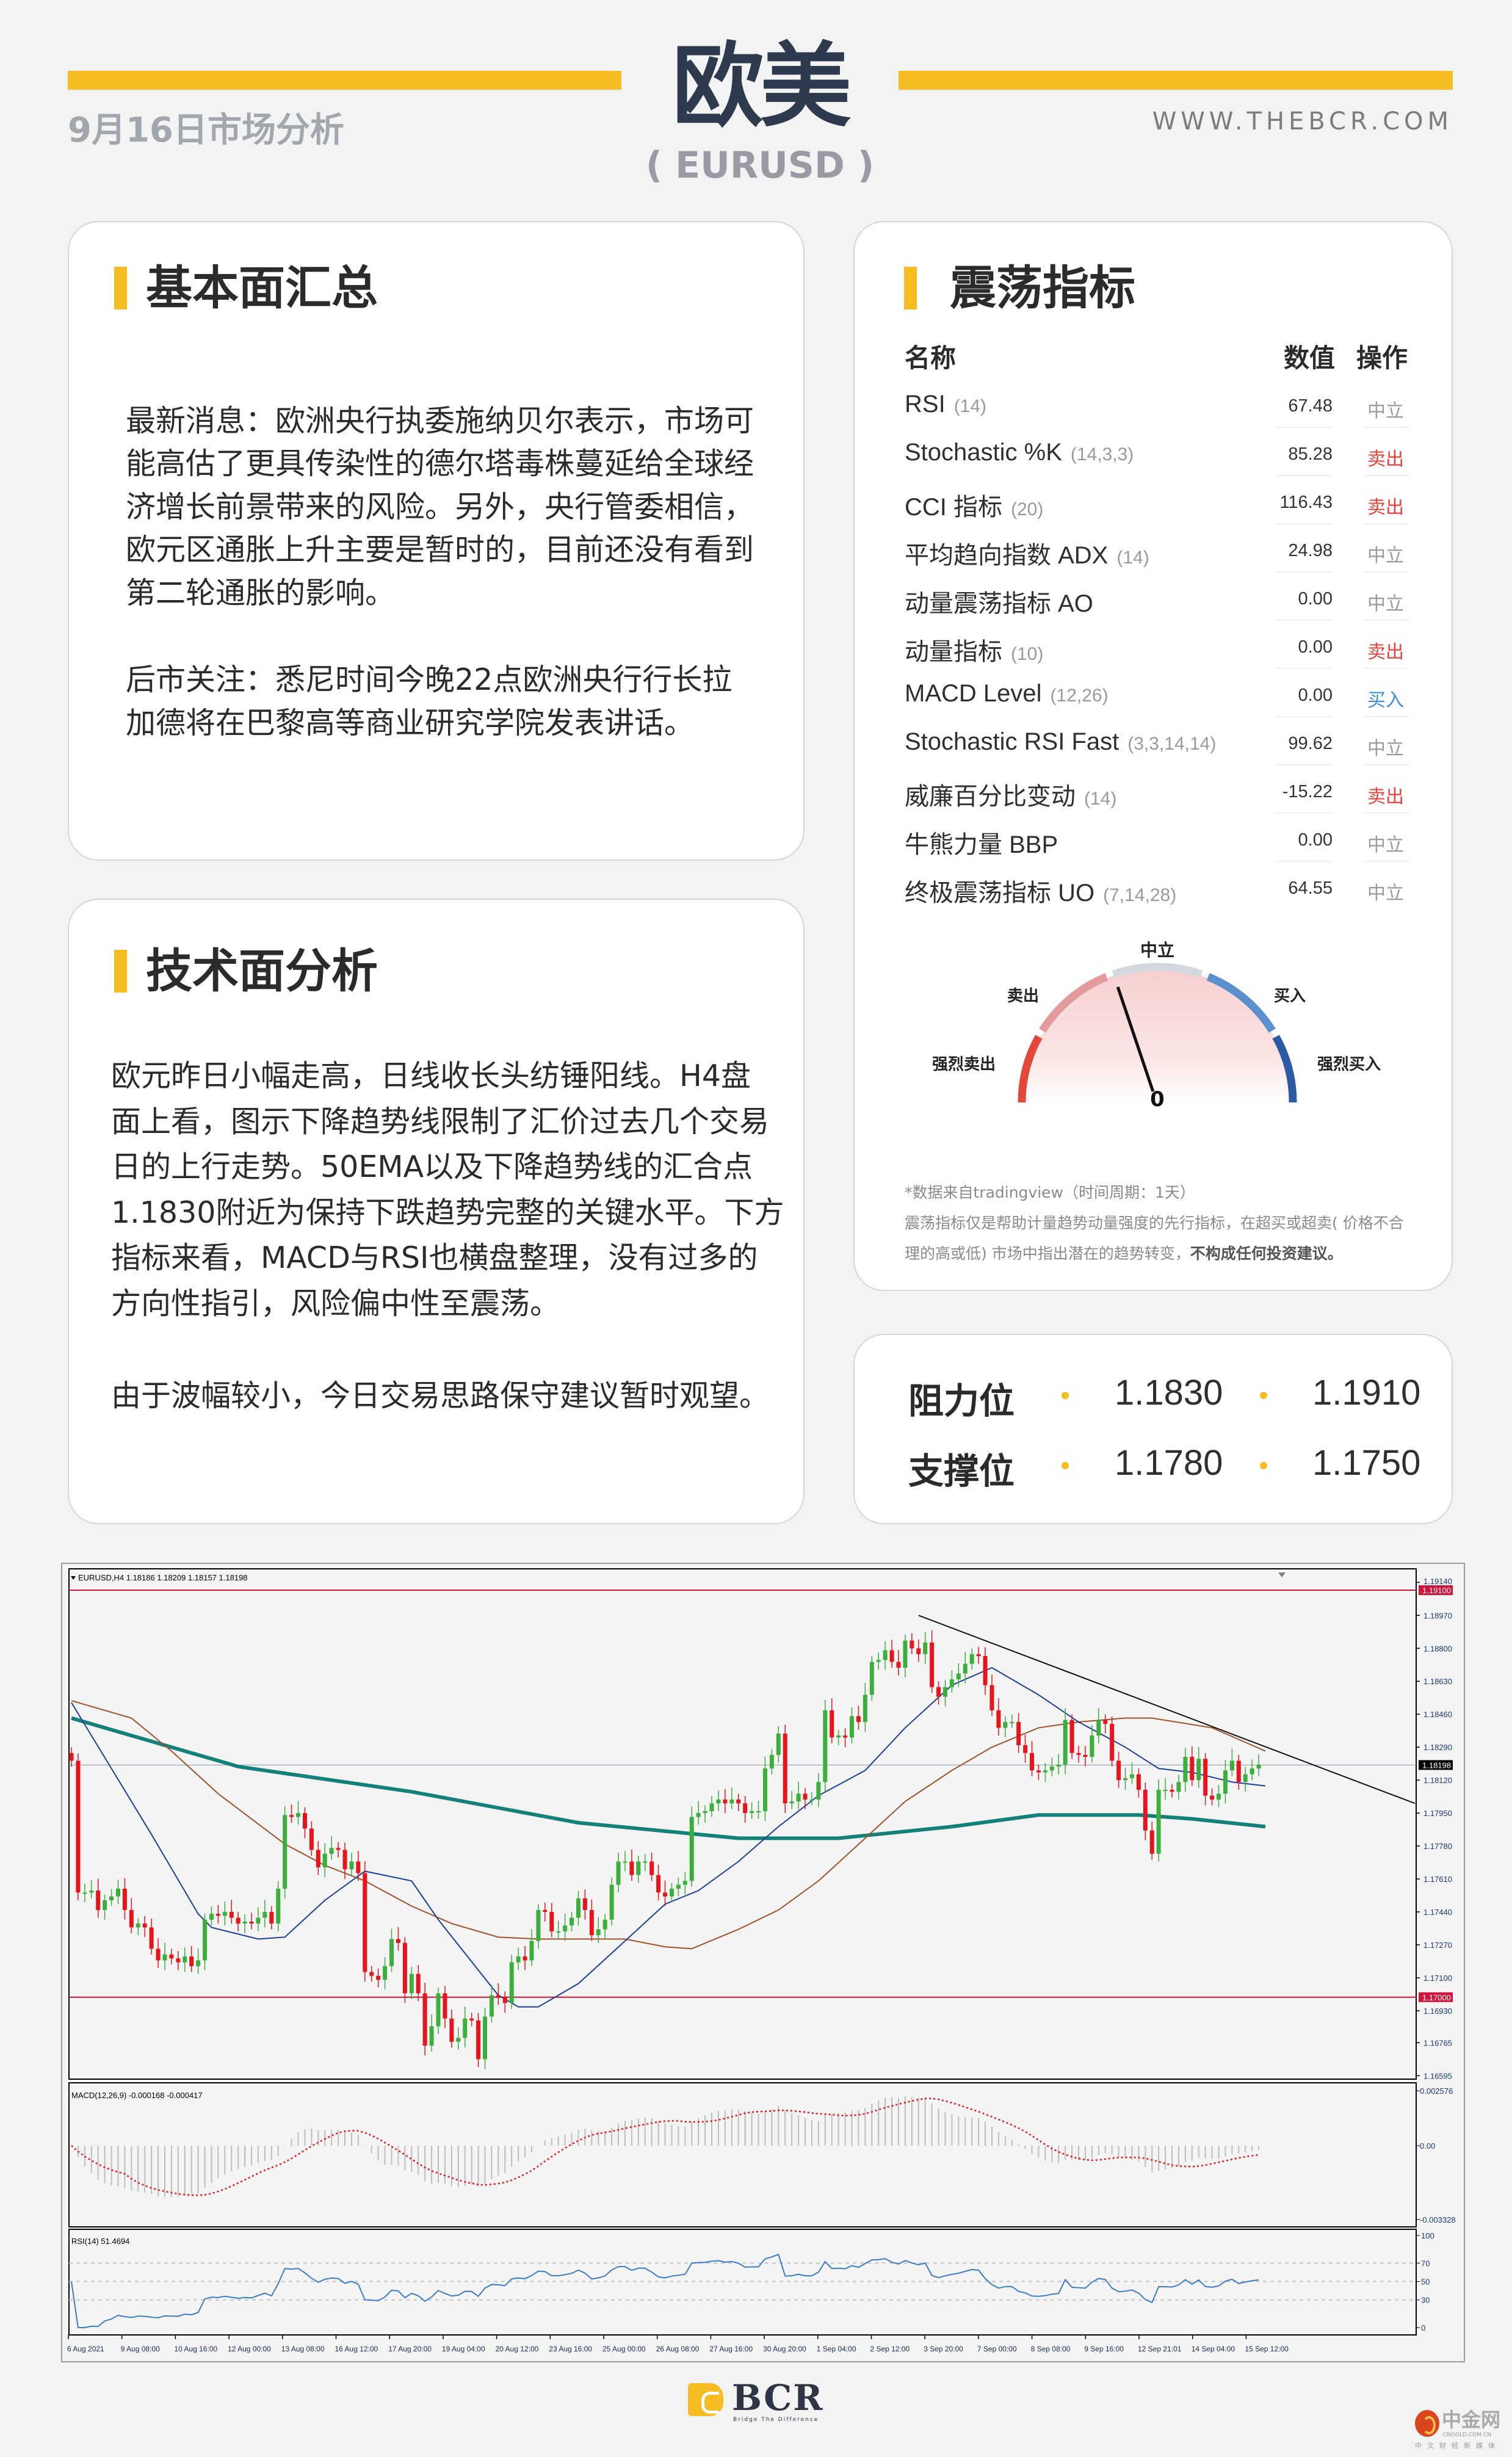  What do you see at coordinates (1310, 358) in the screenshot?
I see `column-header-value: 数值` at bounding box center [1310, 358].